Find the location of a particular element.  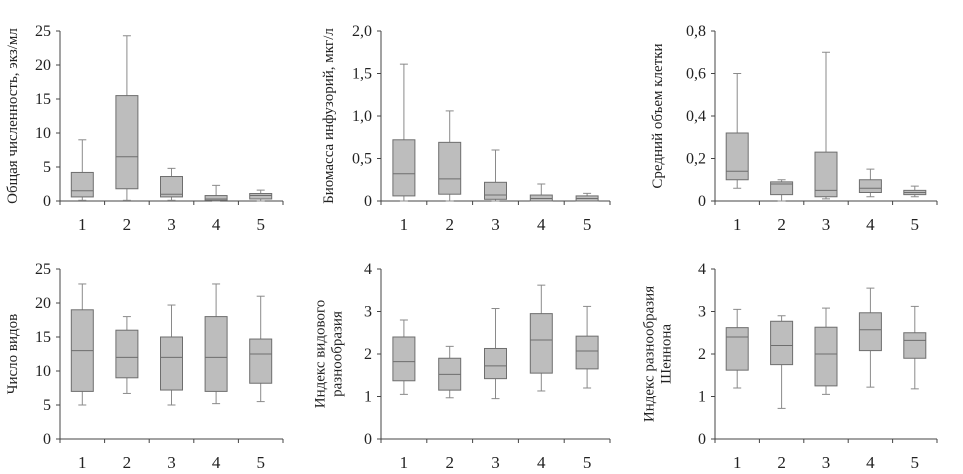

y-axis-label: Средний объем клетки is located at coordinates (658, 115).